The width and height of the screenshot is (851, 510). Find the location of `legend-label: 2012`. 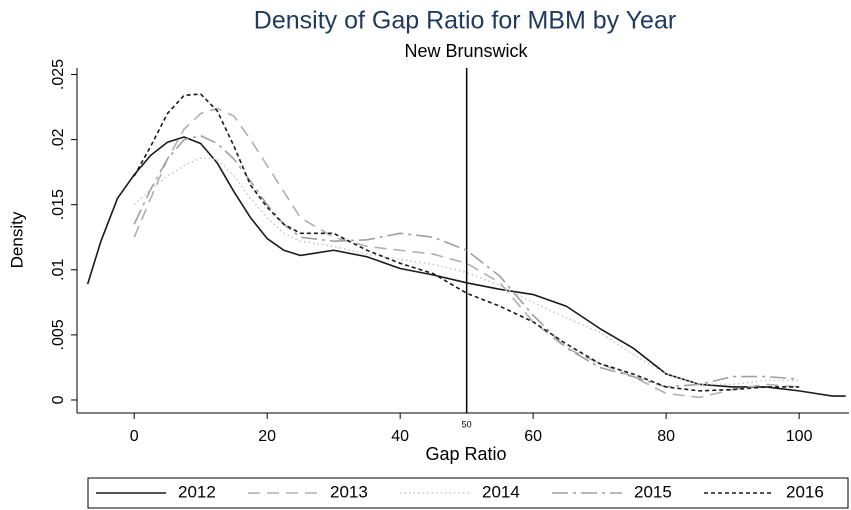

legend-label: 2012 is located at coordinates (197, 491).